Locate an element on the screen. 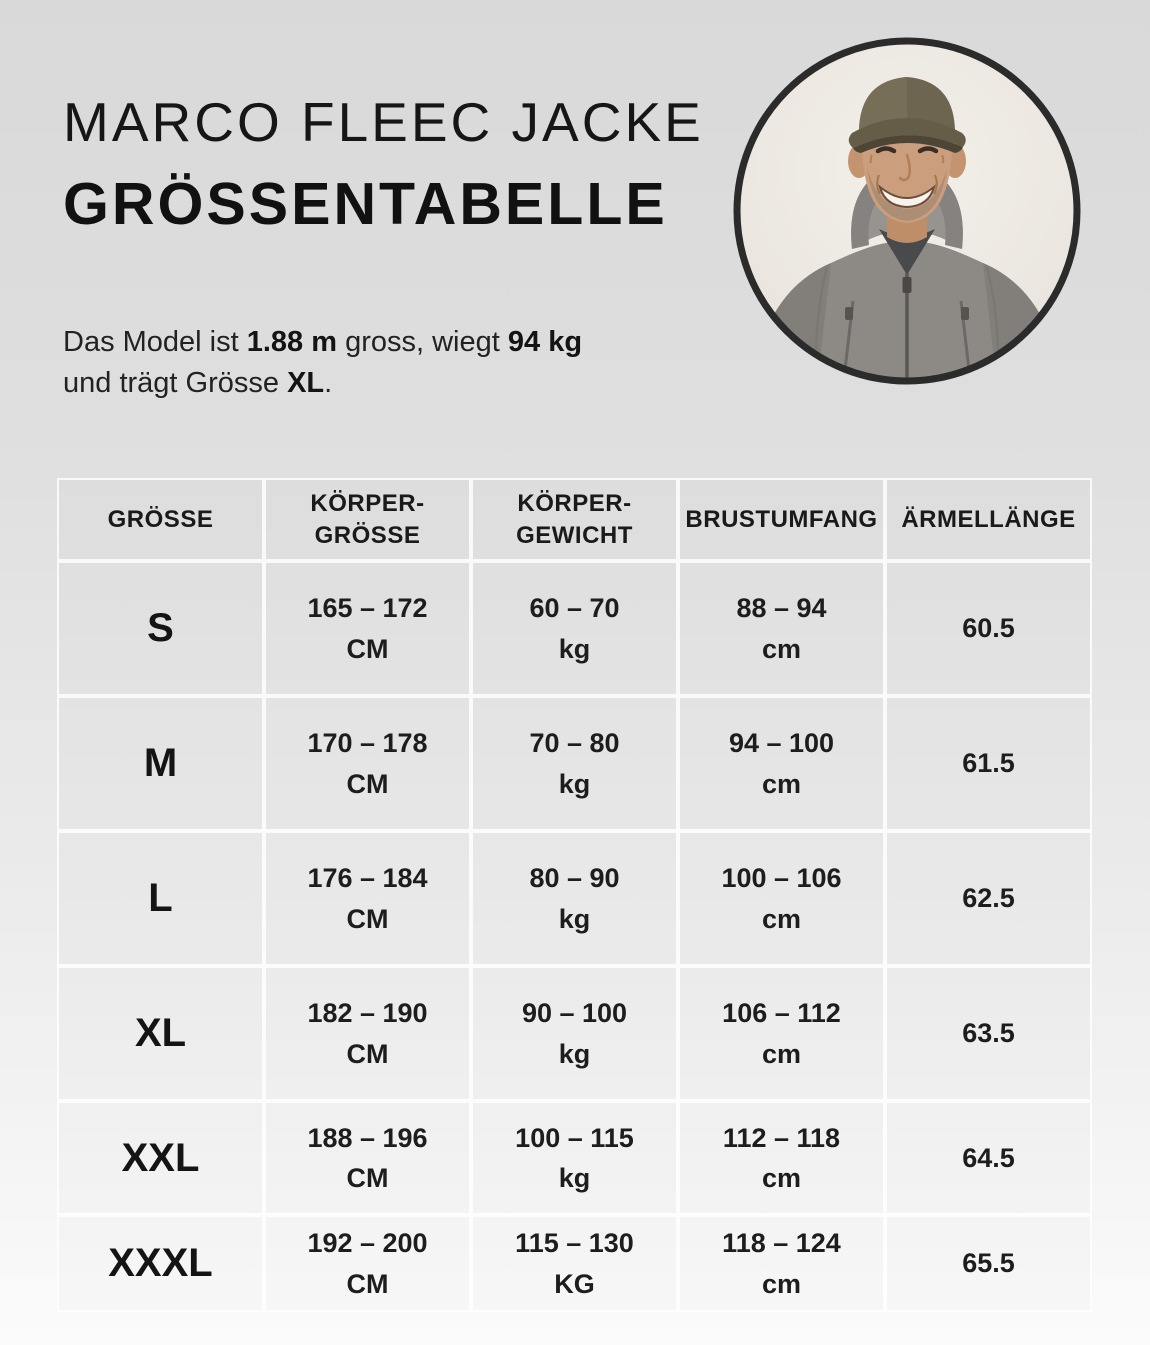  description-text: Das Model ist is located at coordinates (155, 342).